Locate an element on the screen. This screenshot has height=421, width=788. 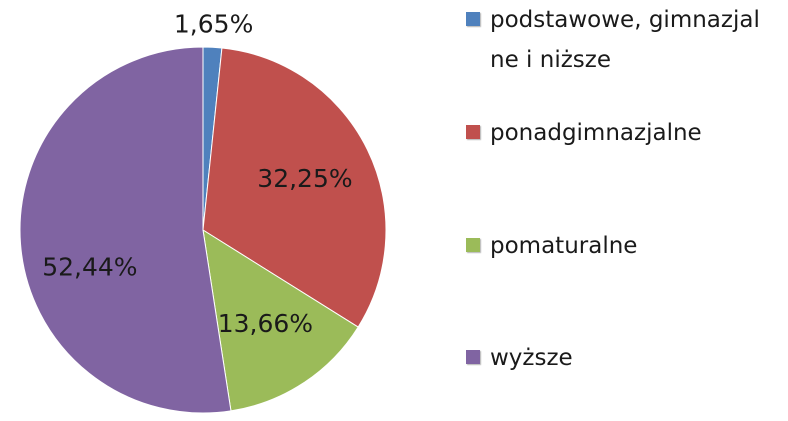
data-label: 1,65% is located at coordinates (213, 23).